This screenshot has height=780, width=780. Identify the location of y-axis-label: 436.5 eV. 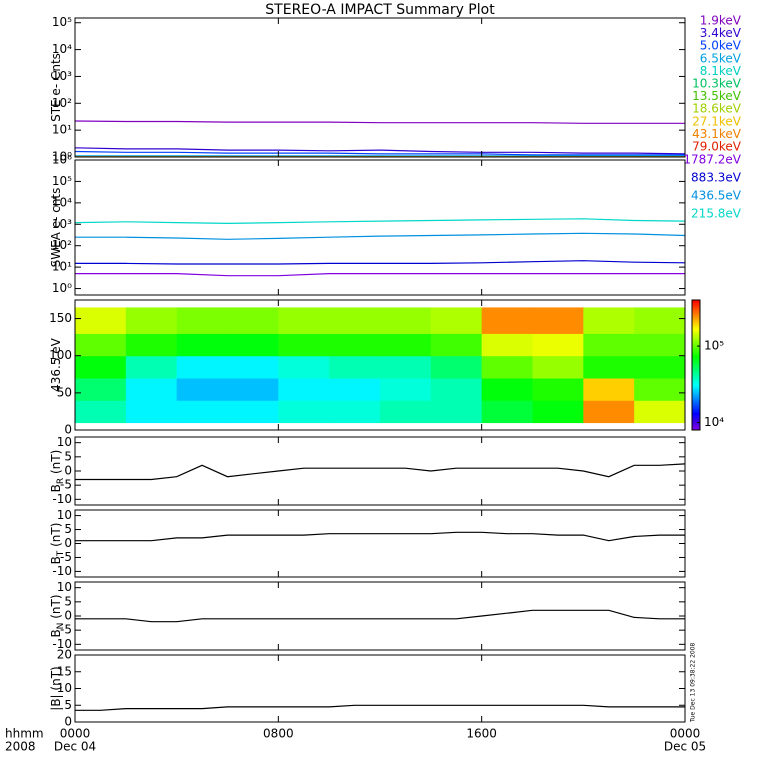
(56, 364).